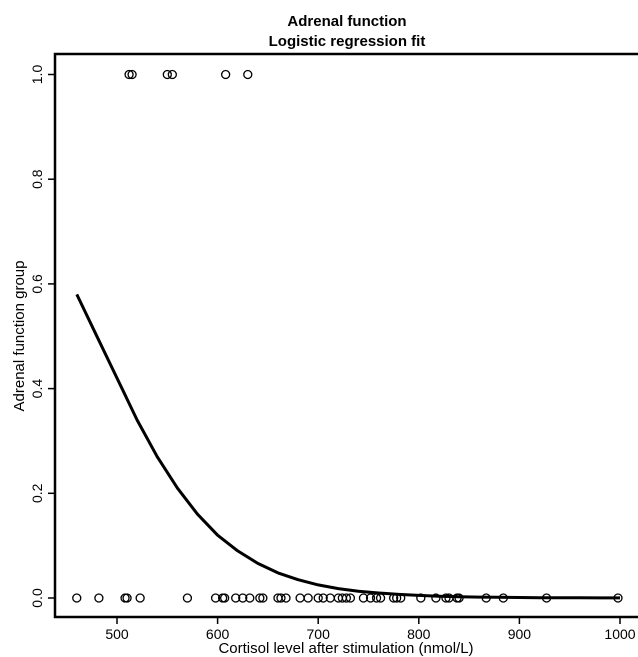 The height and width of the screenshot is (657, 638). What do you see at coordinates (37, 75) in the screenshot?
I see `y-tick-label: 1.0` at bounding box center [37, 75].